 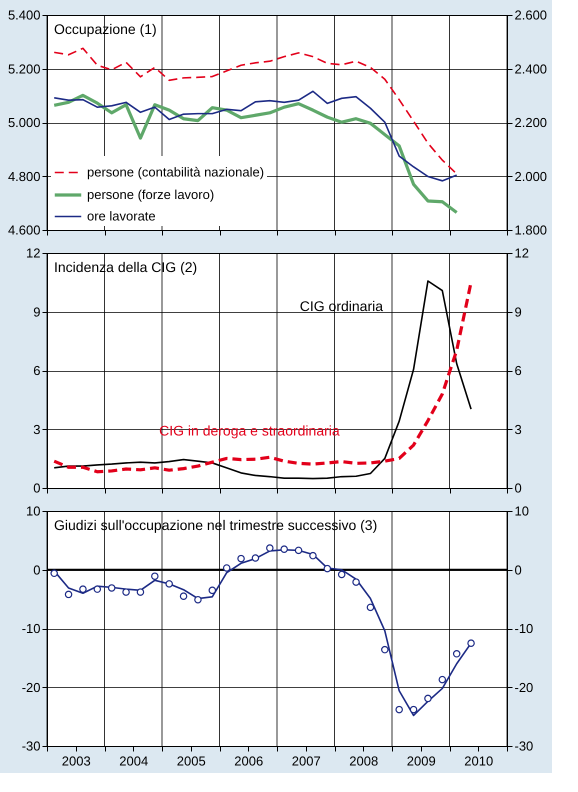 What do you see at coordinates (36, 312) in the screenshot?
I see `y-tick-label: 9` at bounding box center [36, 312].